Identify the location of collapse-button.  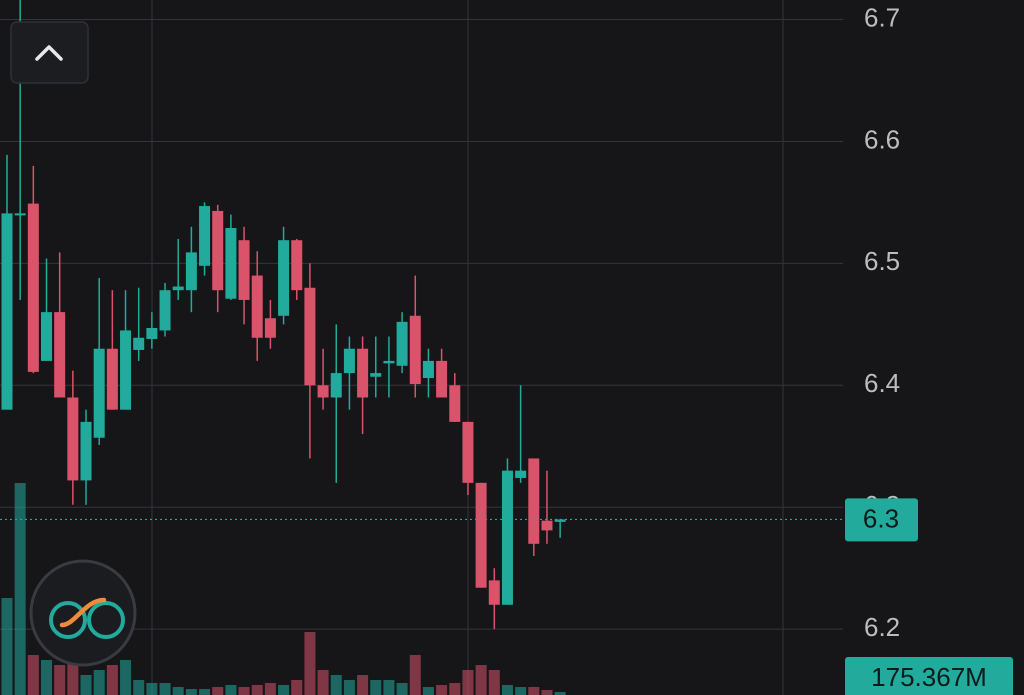
(49, 52).